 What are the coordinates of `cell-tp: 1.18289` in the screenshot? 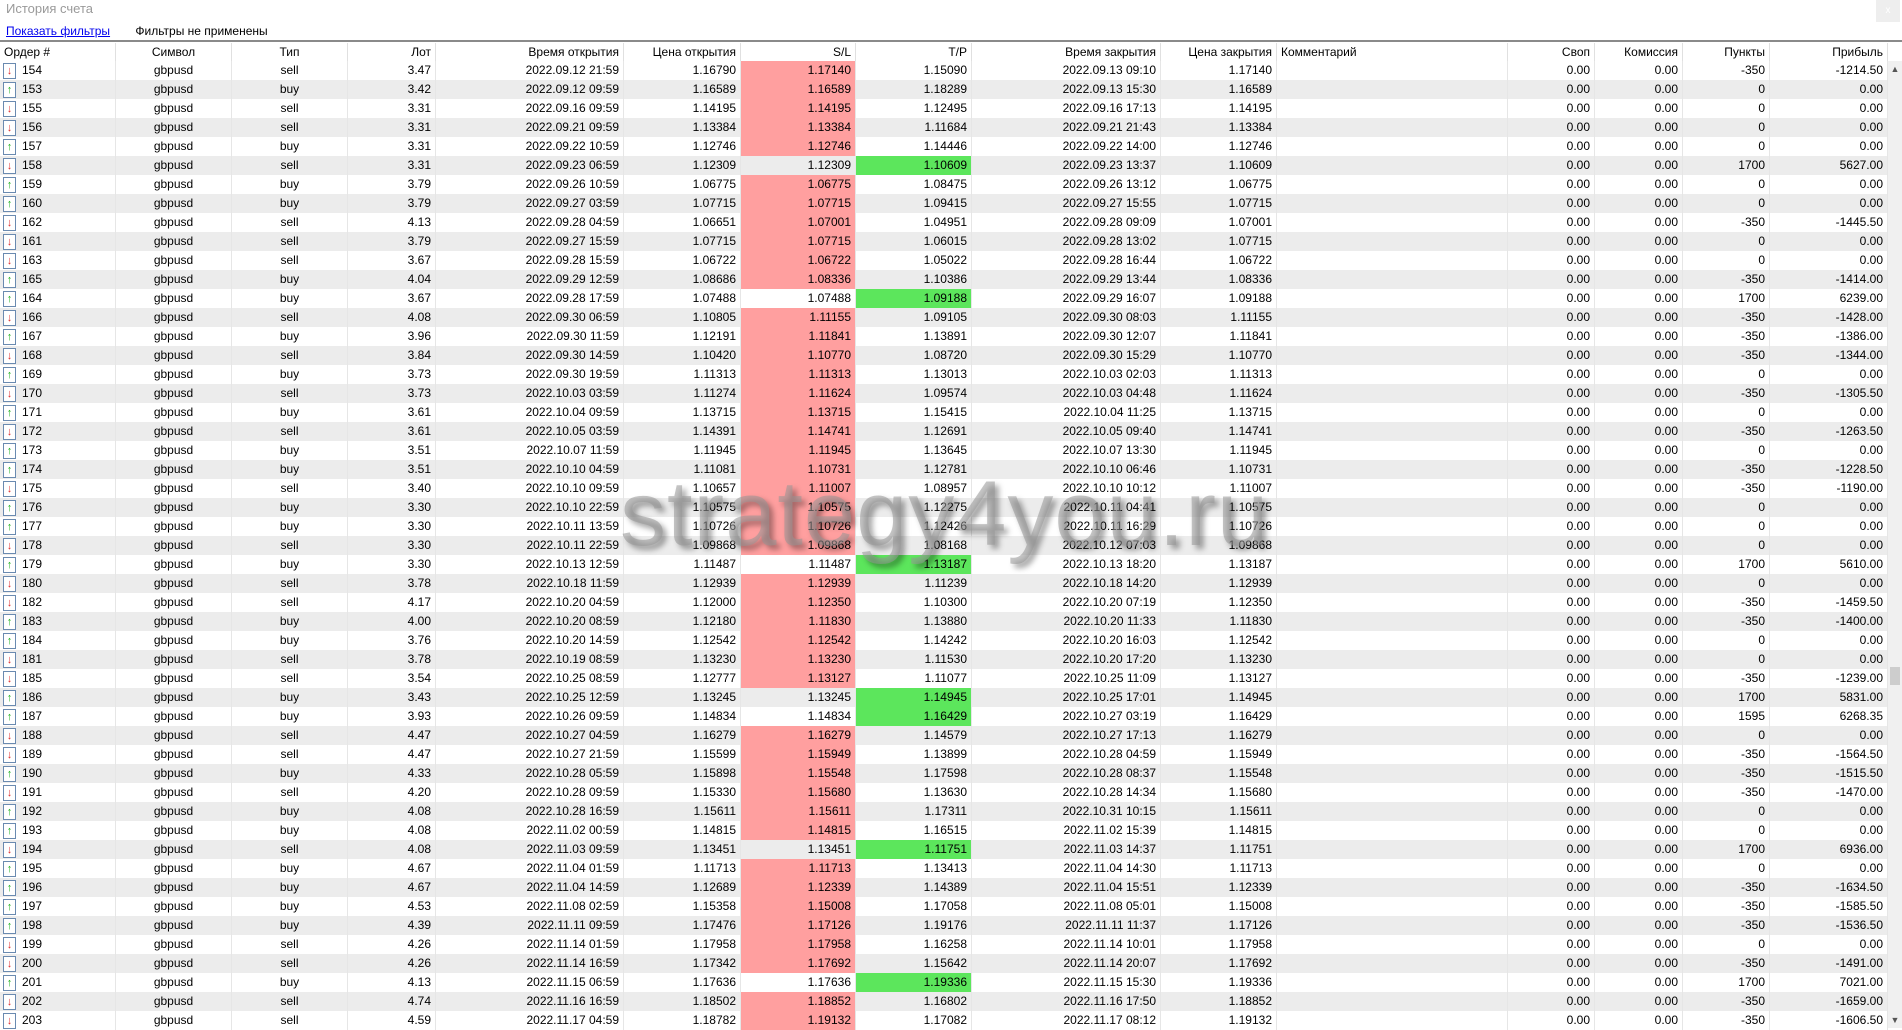 It's located at (914, 89).